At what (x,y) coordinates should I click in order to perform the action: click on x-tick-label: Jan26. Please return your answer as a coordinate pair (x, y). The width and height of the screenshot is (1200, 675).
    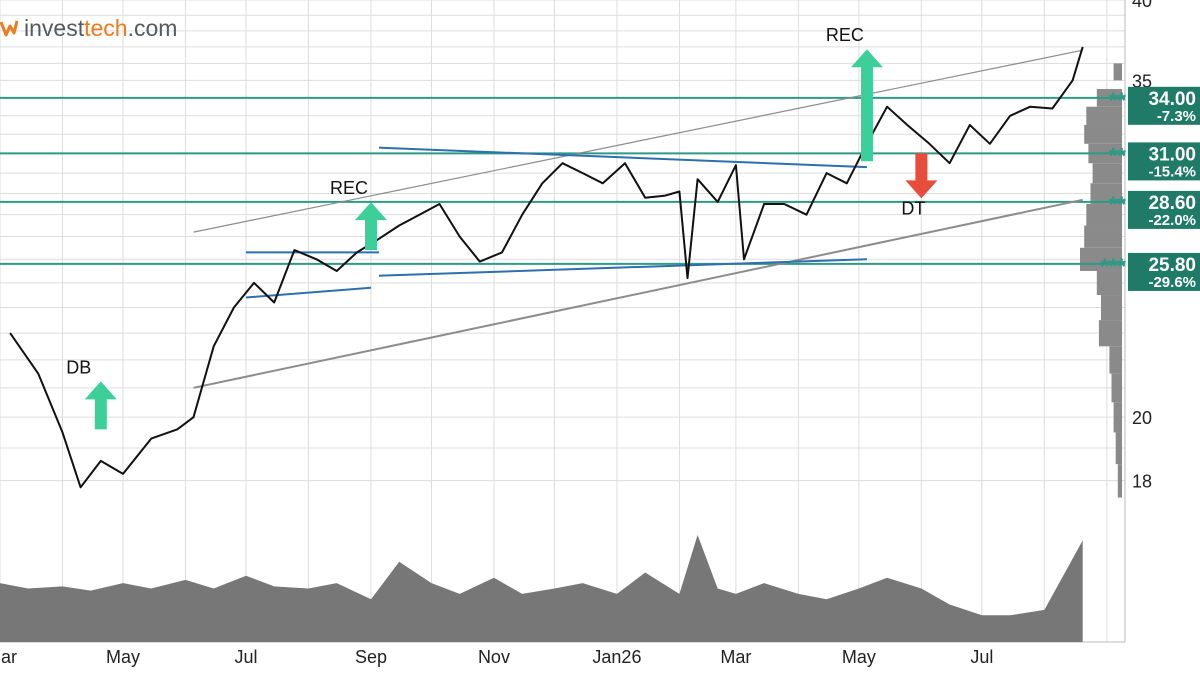
    Looking at the image, I should click on (616, 657).